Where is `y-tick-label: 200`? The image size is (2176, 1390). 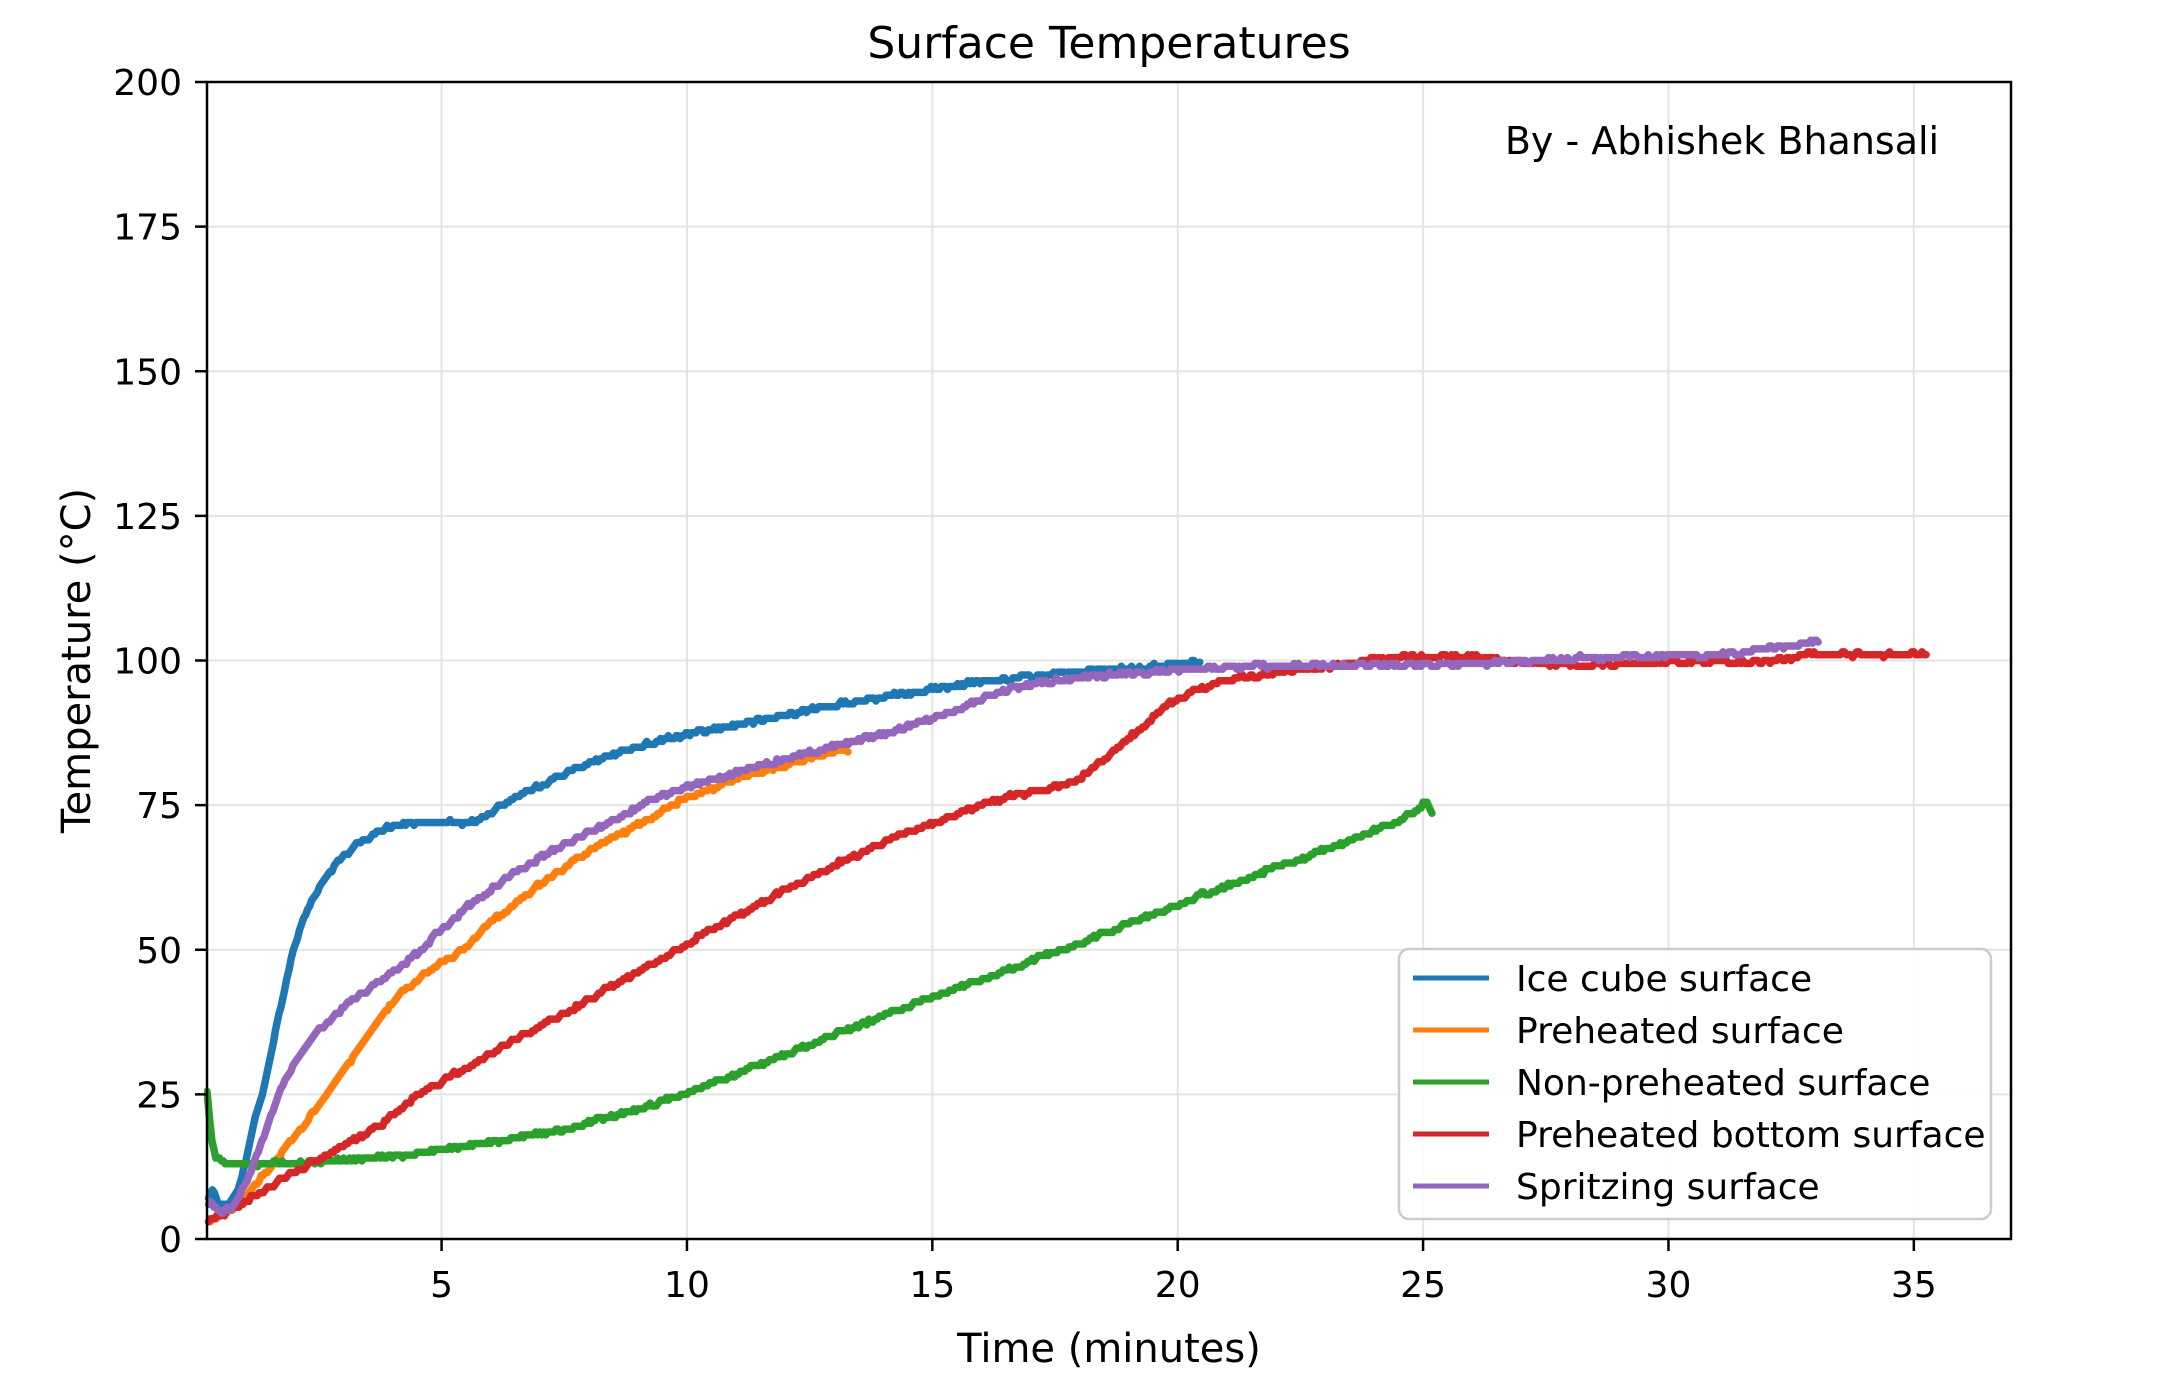
y-tick-label: 200 is located at coordinates (147, 83).